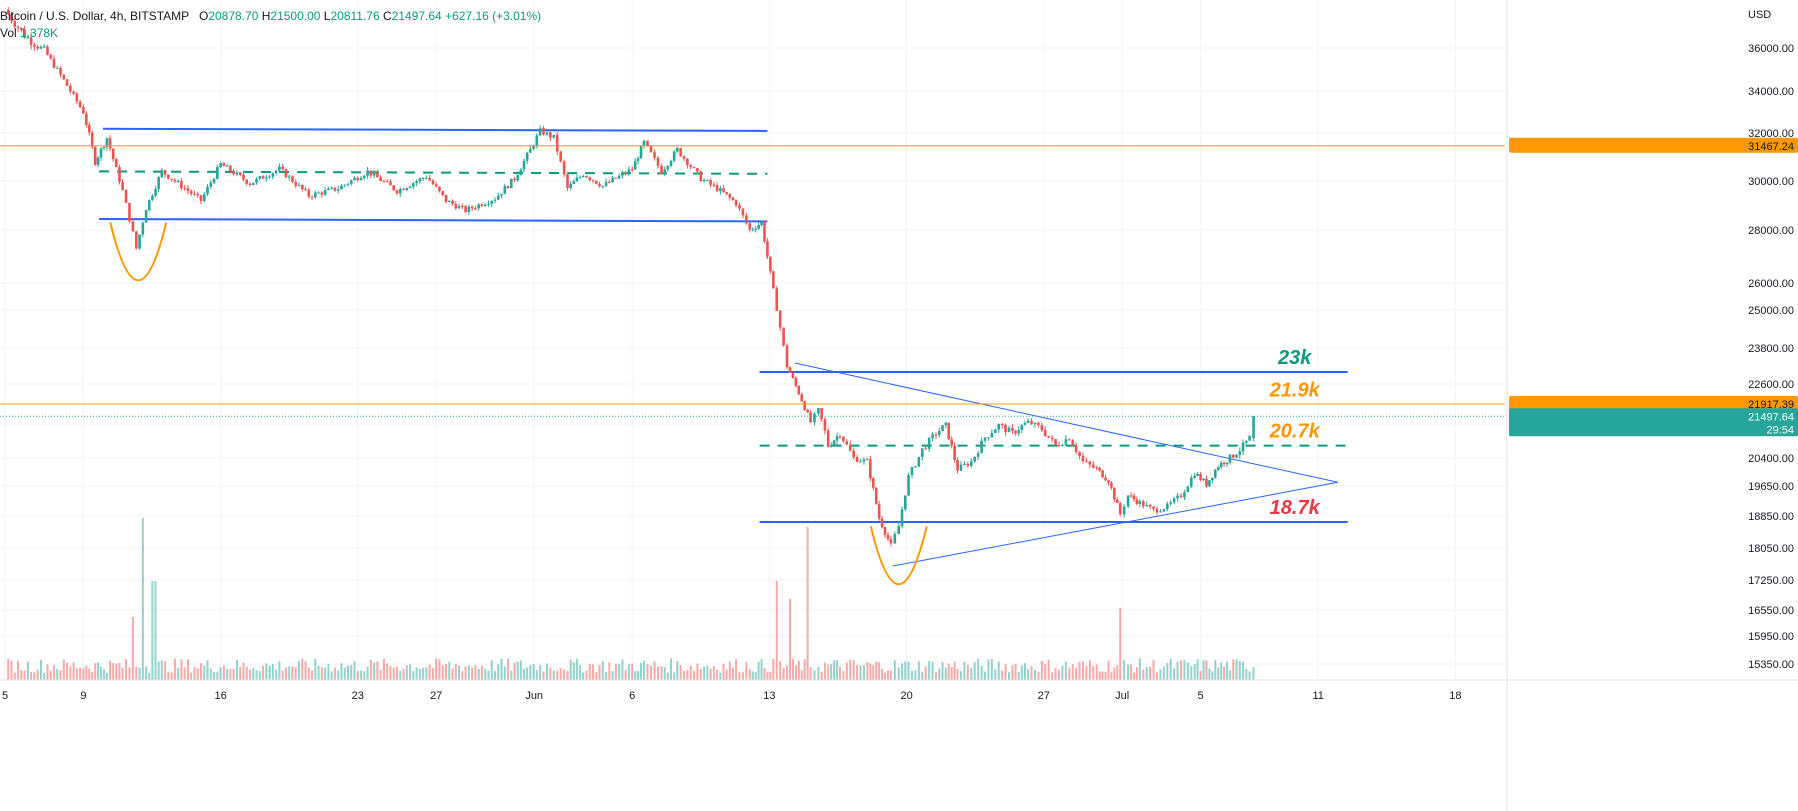  What do you see at coordinates (8, 33) in the screenshot?
I see `volume-key: Vol` at bounding box center [8, 33].